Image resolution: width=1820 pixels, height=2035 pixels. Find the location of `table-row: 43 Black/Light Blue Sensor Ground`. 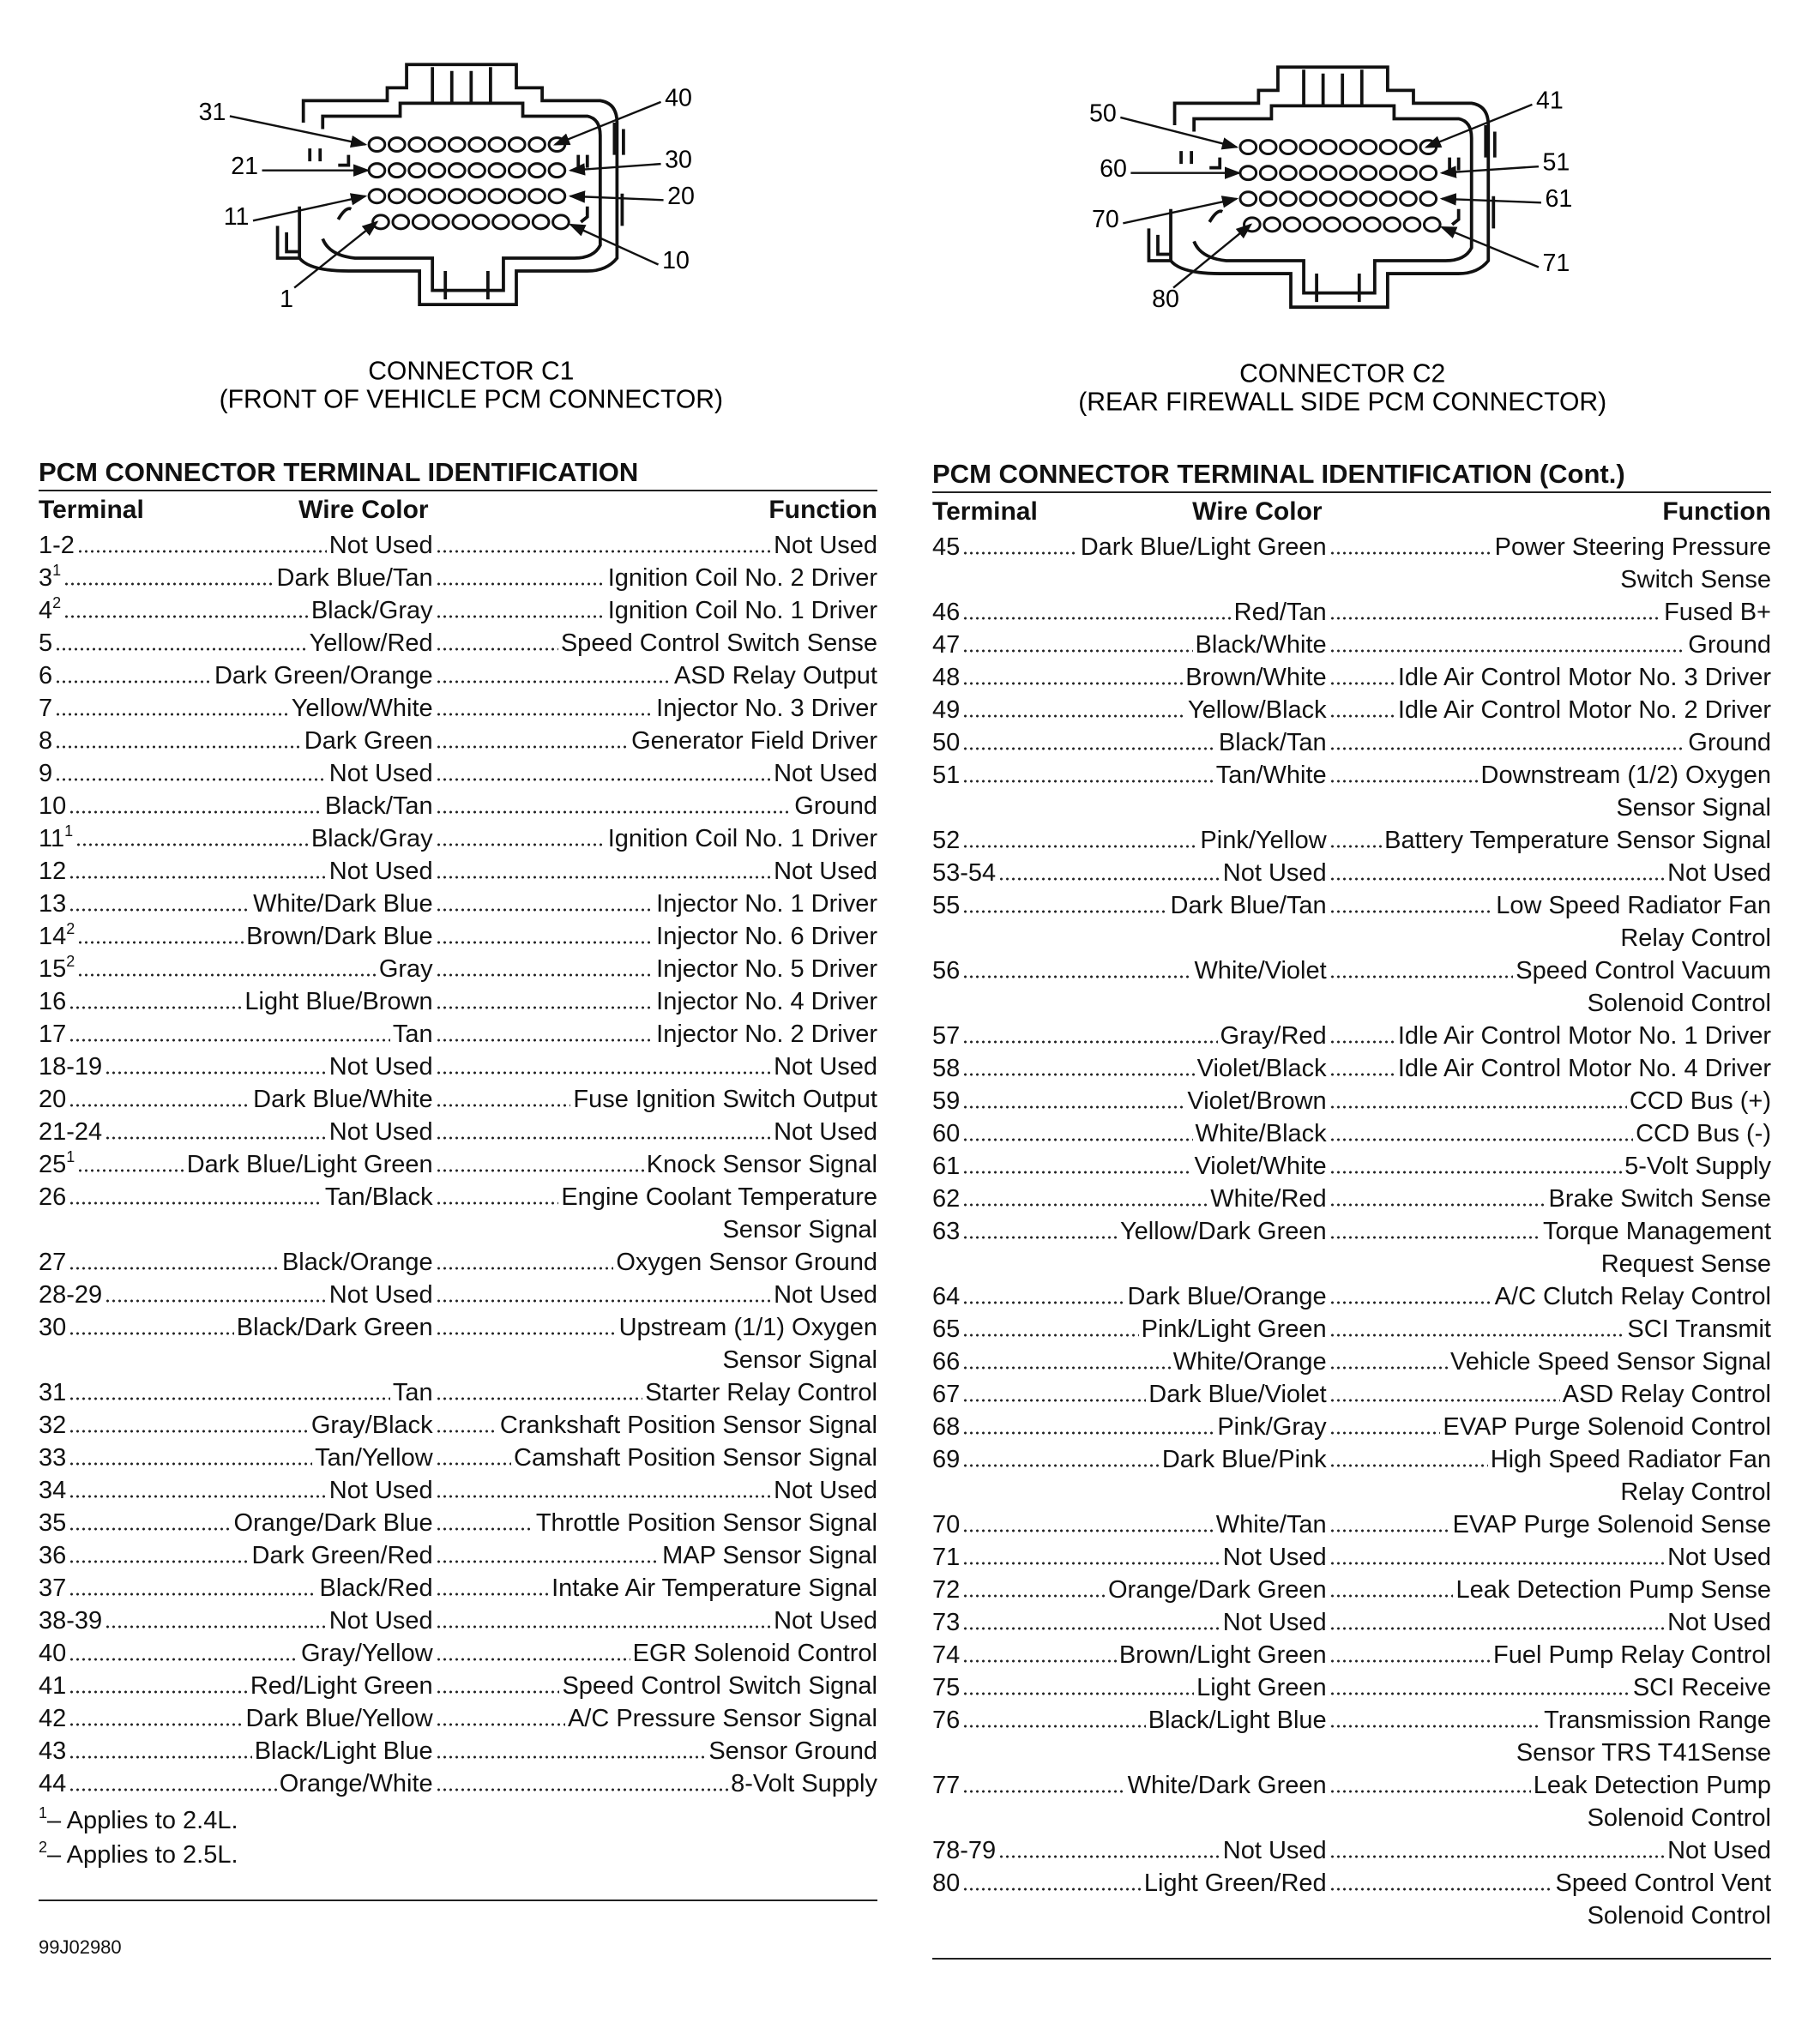

table-row: 43 Black/Light Blue Sensor Ground is located at coordinates (458, 1751).